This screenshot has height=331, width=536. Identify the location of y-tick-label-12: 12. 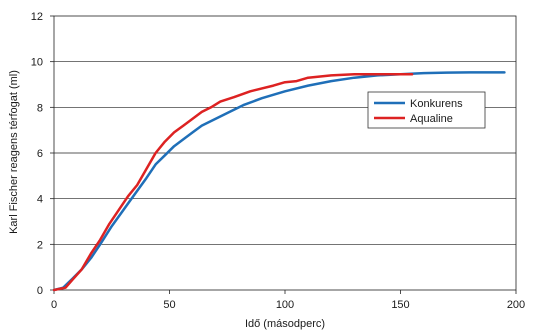
(37, 17).